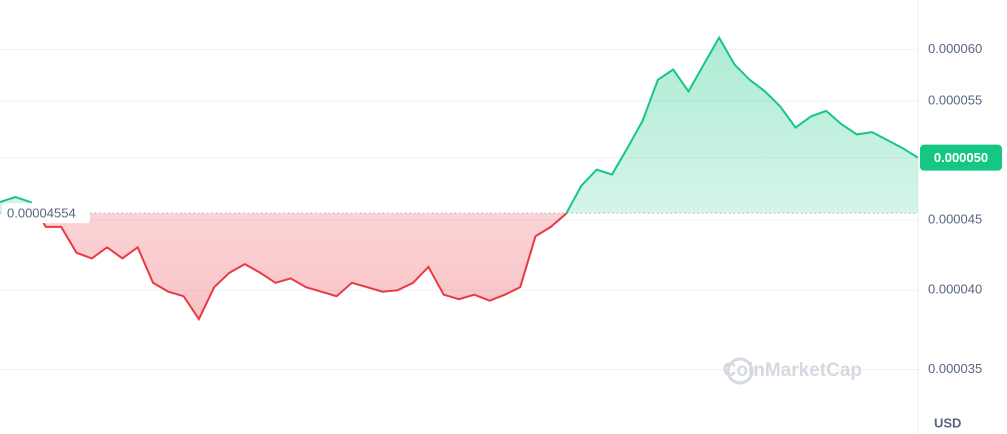 Image resolution: width=1007 pixels, height=434 pixels. I want to click on area-down, so click(302, 266).